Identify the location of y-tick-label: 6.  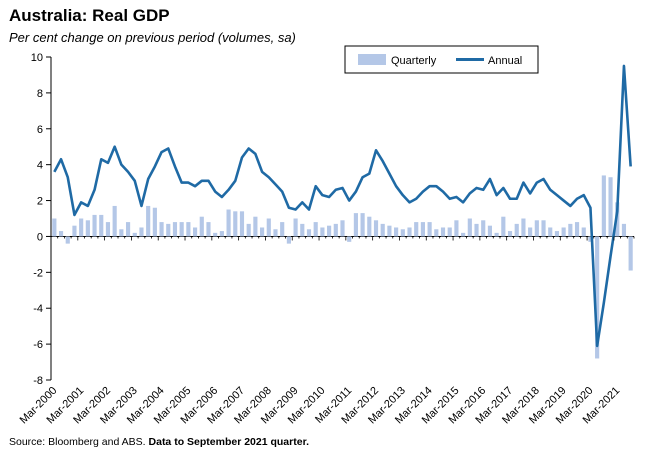
(40, 130).